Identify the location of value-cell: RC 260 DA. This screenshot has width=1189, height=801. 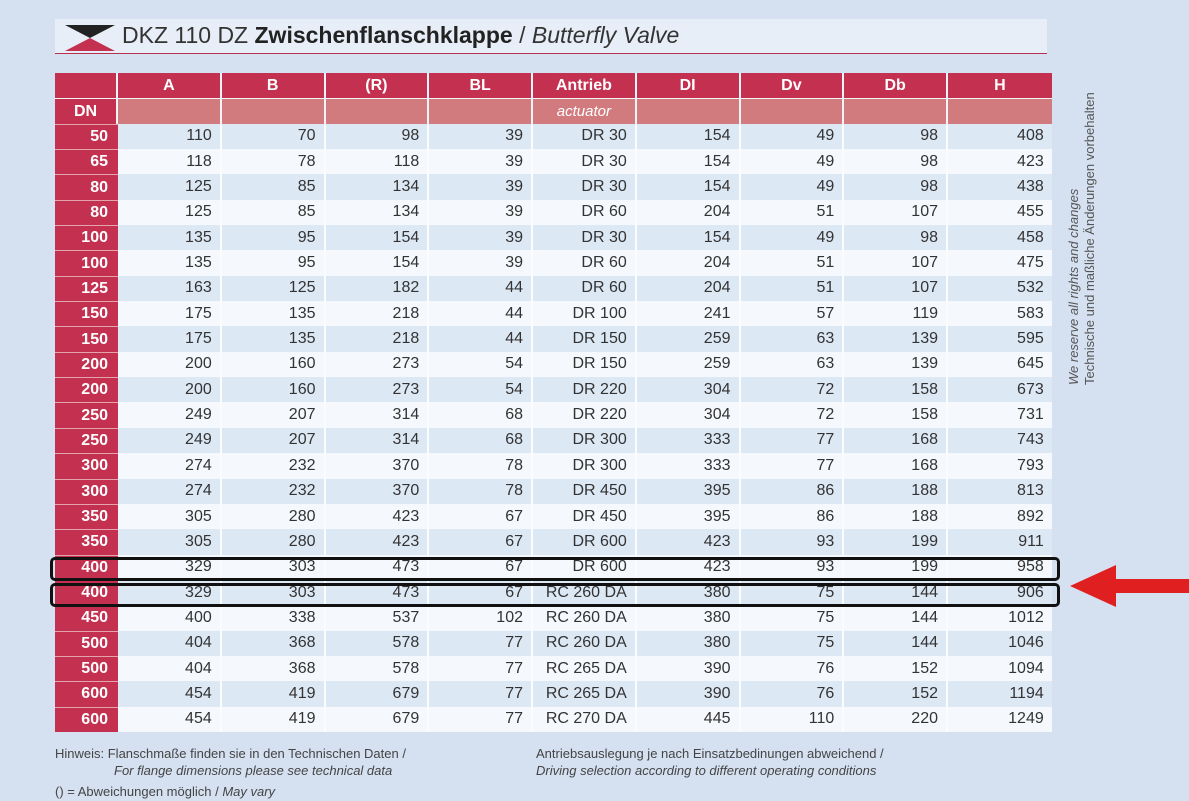
(585, 592).